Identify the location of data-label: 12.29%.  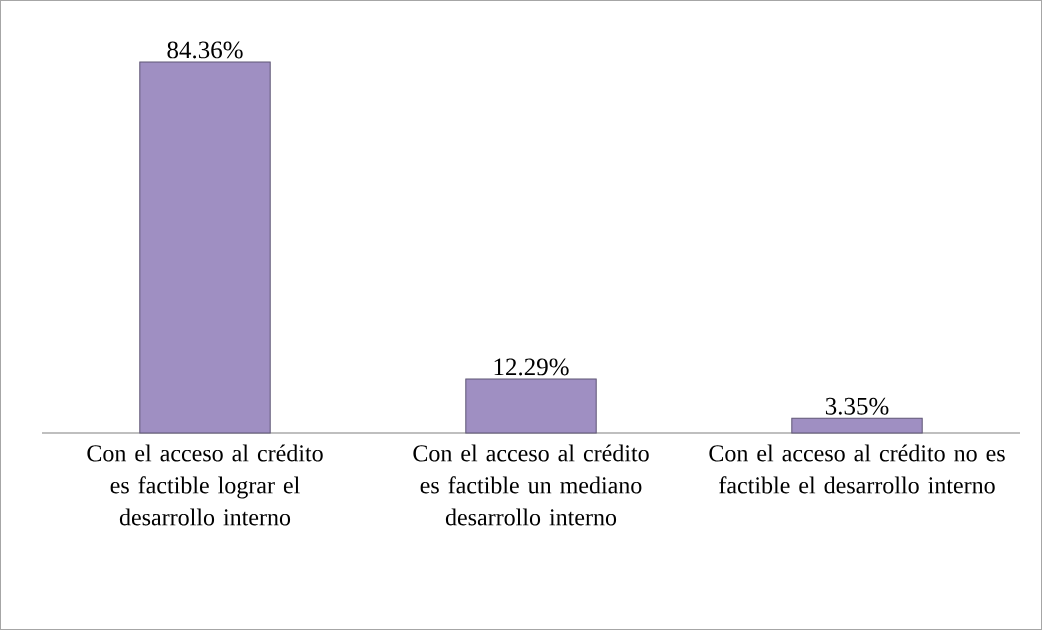
(531, 367).